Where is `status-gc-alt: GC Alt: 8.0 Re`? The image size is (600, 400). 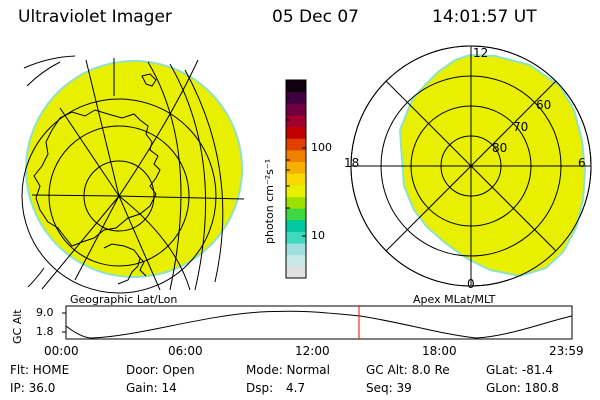 status-gc-alt: GC Alt: 8.0 Re is located at coordinates (408, 370).